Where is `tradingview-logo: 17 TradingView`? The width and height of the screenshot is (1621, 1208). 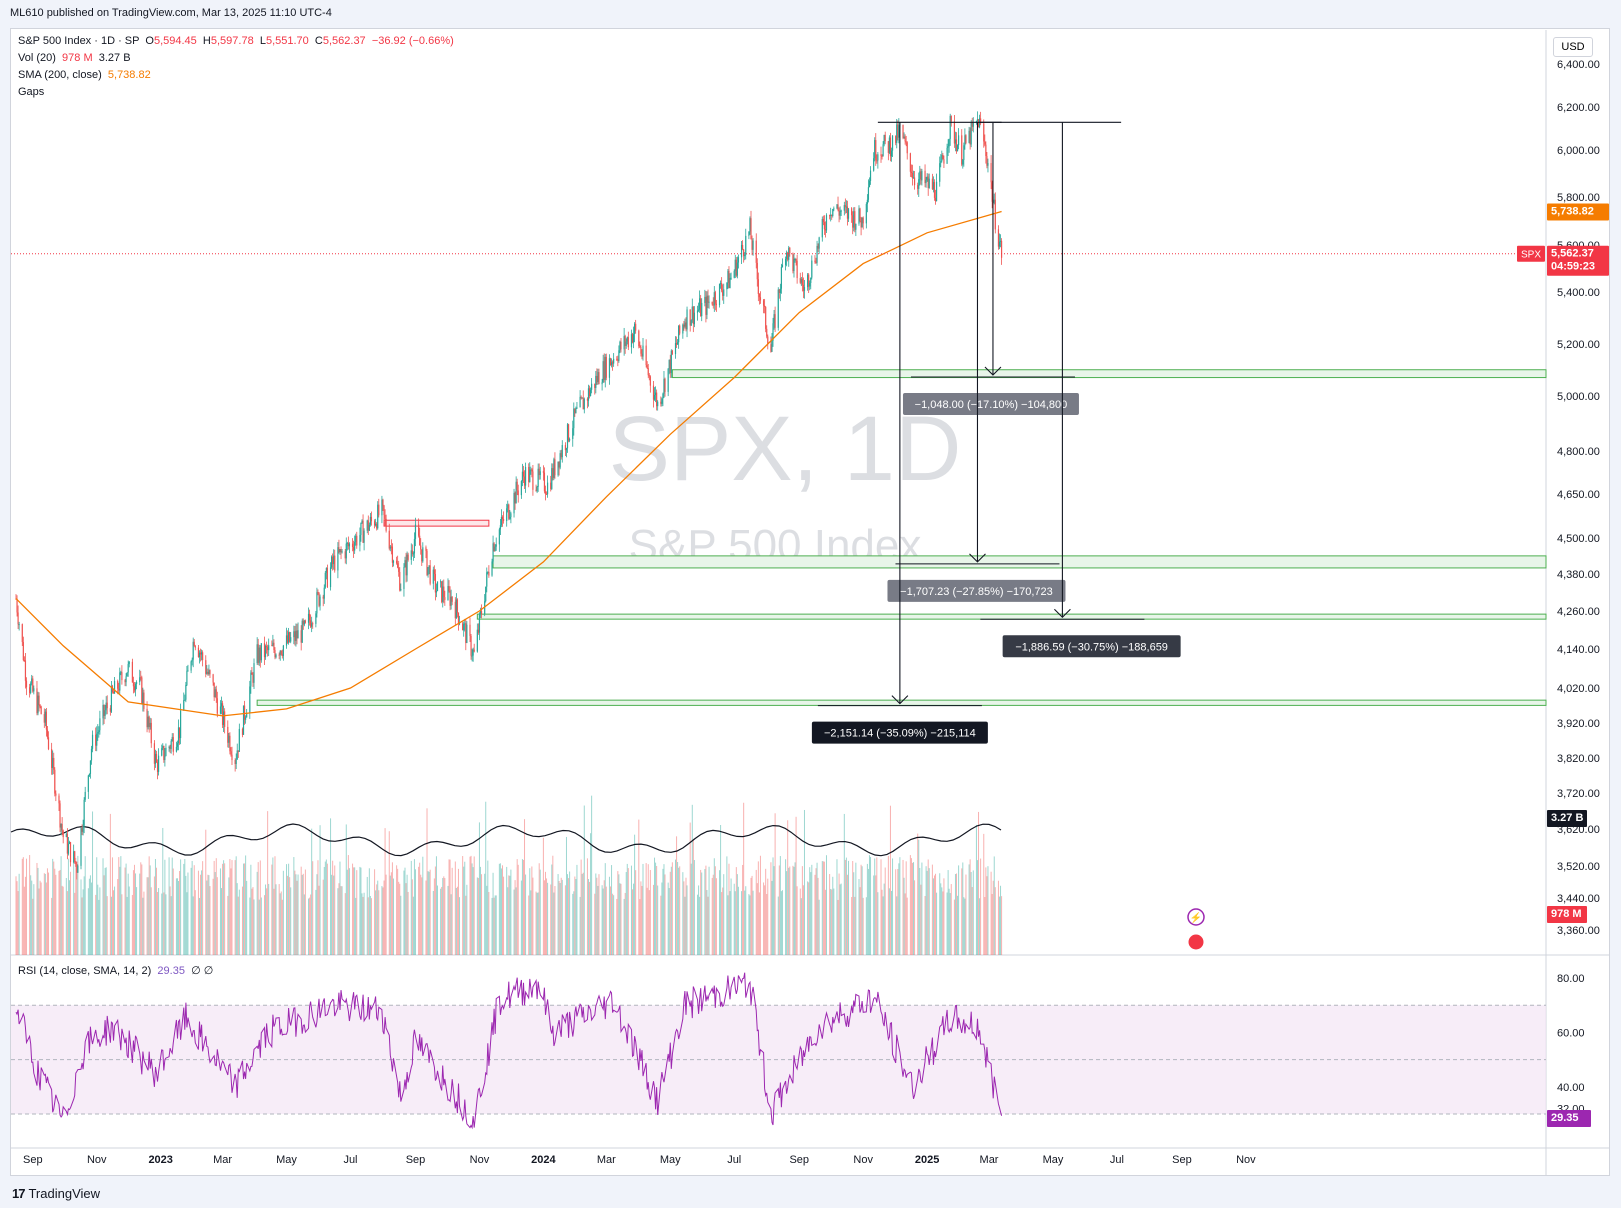
tradingview-logo: 17 TradingView is located at coordinates (56, 1193).